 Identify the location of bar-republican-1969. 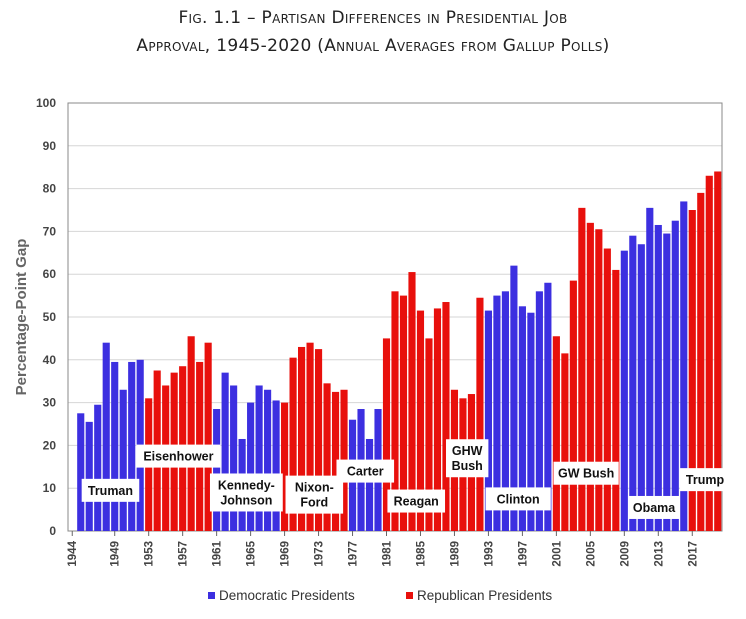
(285, 466).